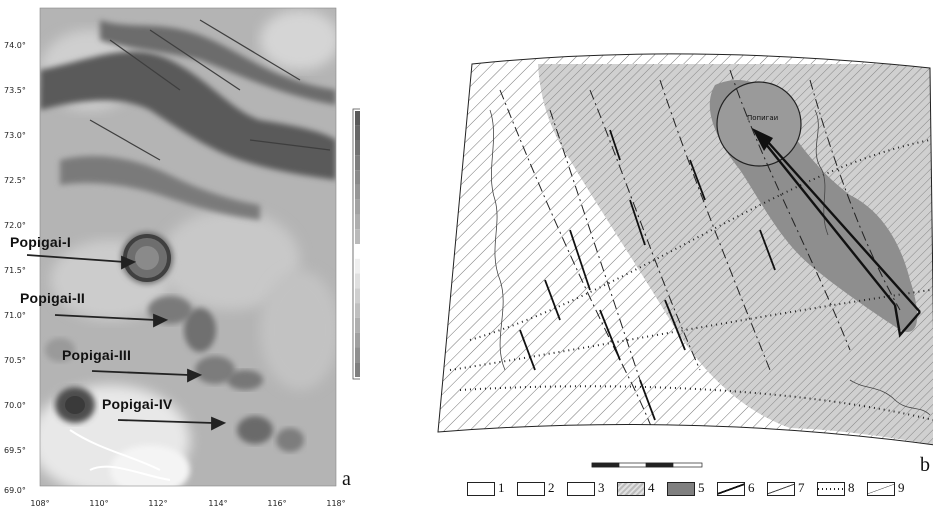  What do you see at coordinates (501, 487) in the screenshot?
I see `legend-number: 1` at bounding box center [501, 487].